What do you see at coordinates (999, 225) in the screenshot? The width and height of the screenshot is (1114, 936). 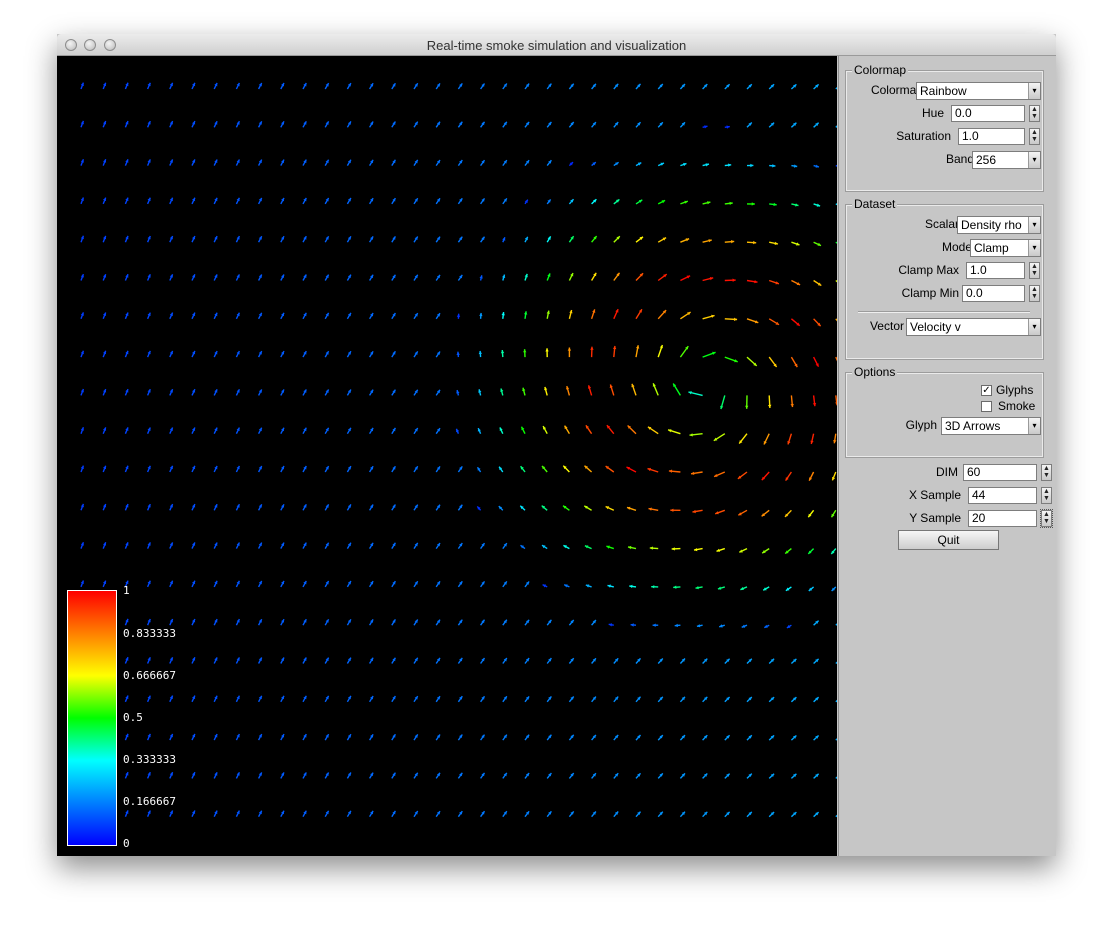 I see `scalar-select: Density rho ▾` at bounding box center [999, 225].